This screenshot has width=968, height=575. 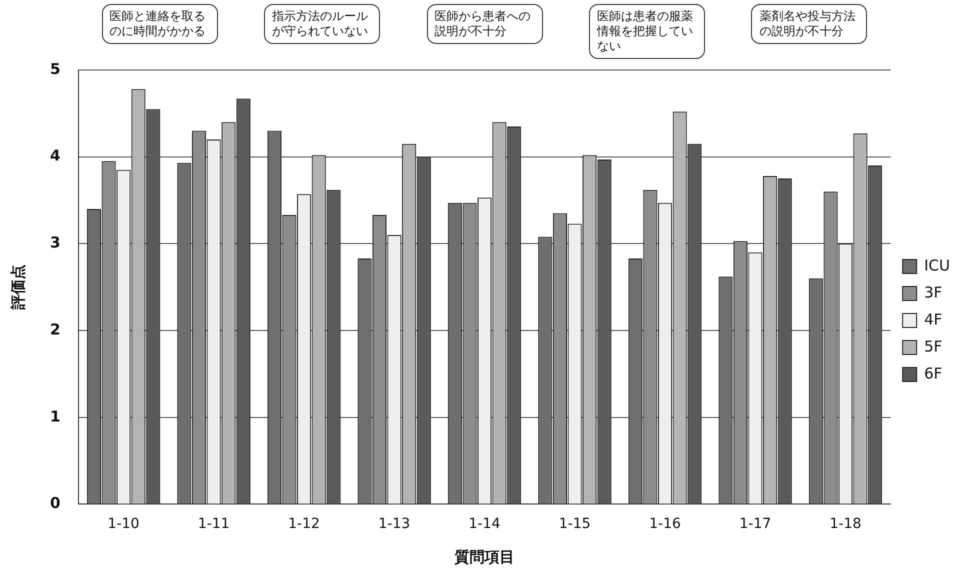 What do you see at coordinates (394, 524) in the screenshot?
I see `x-tick-label: 1-13` at bounding box center [394, 524].